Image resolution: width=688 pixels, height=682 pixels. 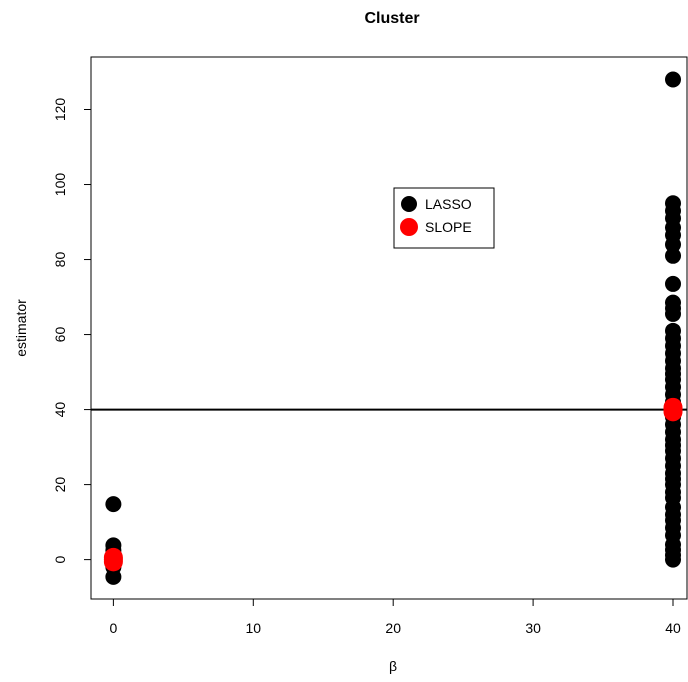 What do you see at coordinates (60, 185) in the screenshot?
I see `y-tick-label: 100` at bounding box center [60, 185].